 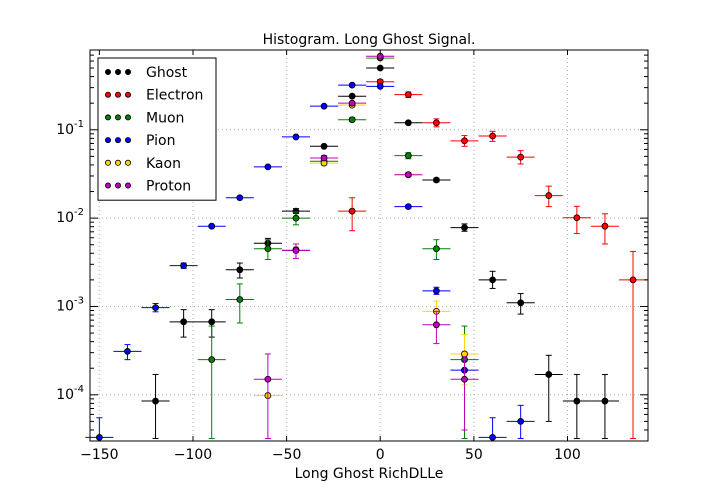 I want to click on x-tick-label: −150, so click(x=99, y=455).